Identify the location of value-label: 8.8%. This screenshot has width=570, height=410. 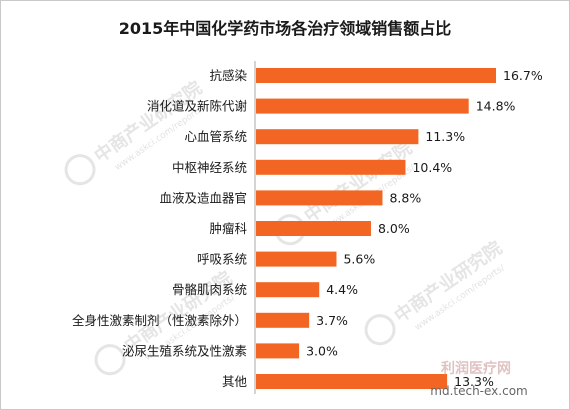
(405, 197).